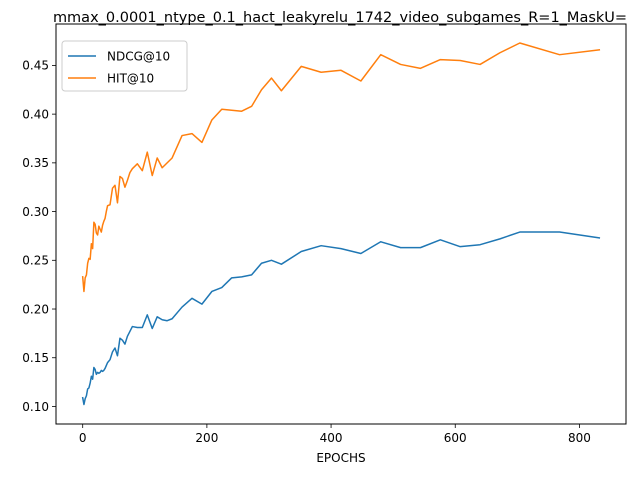 Image resolution: width=640 pixels, height=480 pixels. I want to click on x-tick-label: 800, so click(579, 438).